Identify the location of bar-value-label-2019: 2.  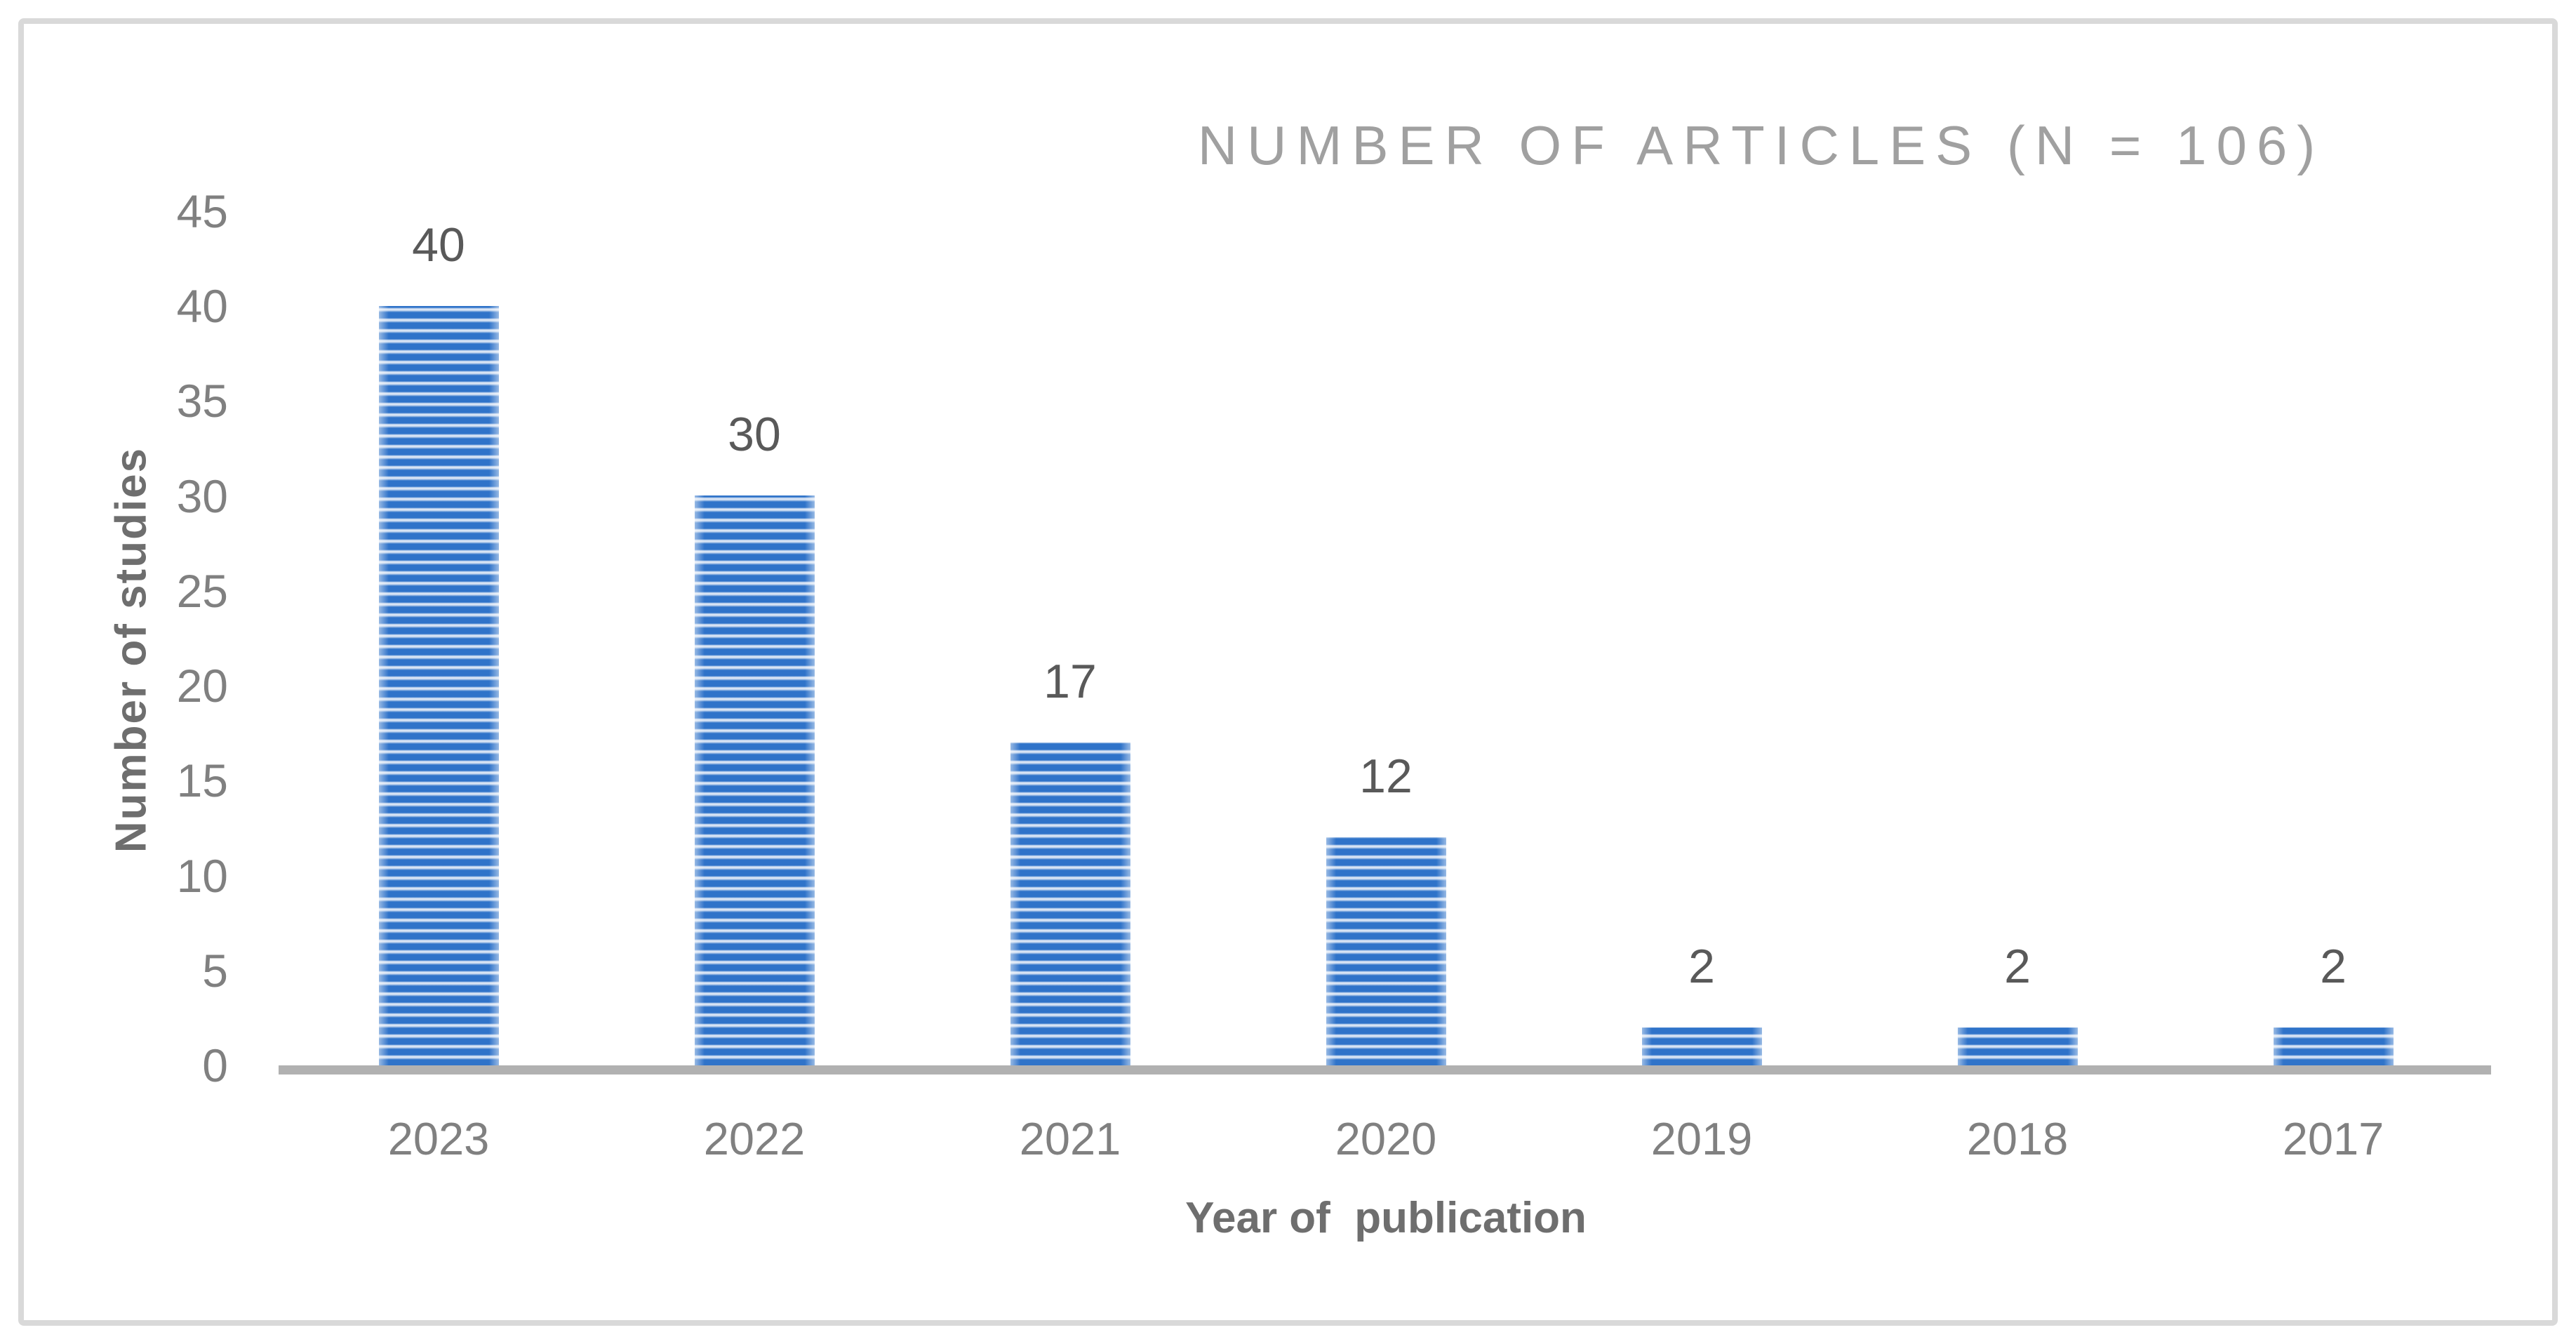
(1702, 966).